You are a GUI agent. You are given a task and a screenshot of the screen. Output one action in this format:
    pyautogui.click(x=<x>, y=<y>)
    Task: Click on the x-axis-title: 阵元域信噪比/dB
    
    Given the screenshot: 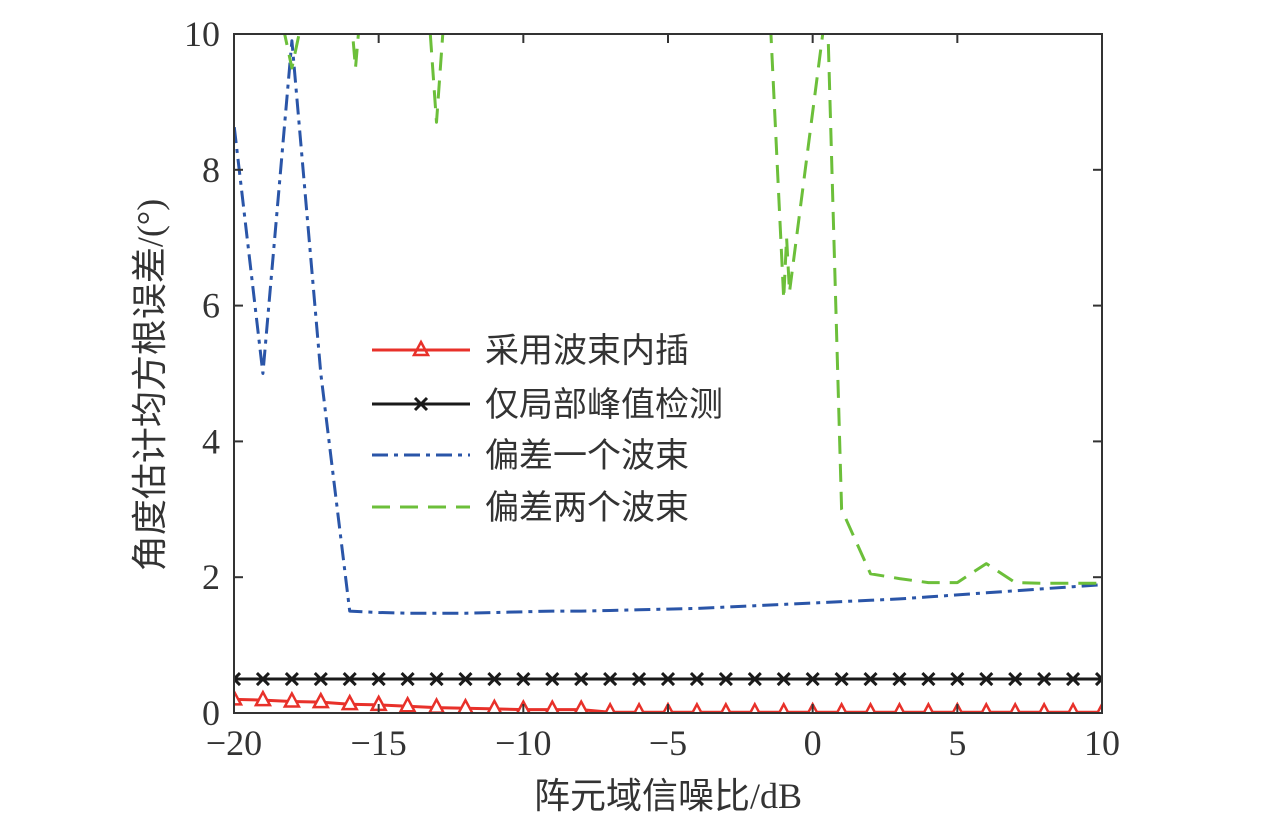 What is the action you would take?
    pyautogui.click(x=668, y=796)
    